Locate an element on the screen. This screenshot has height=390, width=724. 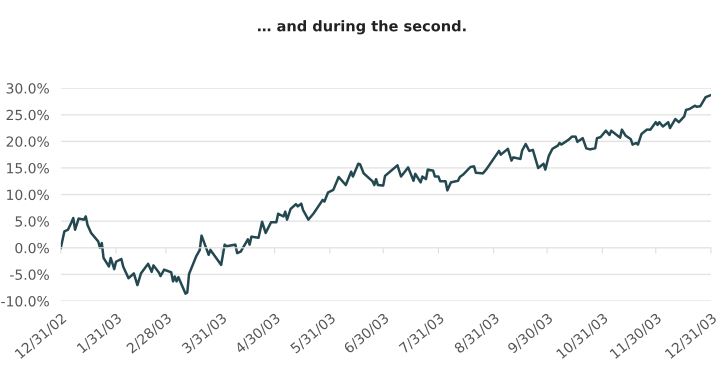
y-tick-label: -5.0% is located at coordinates (29, 274).